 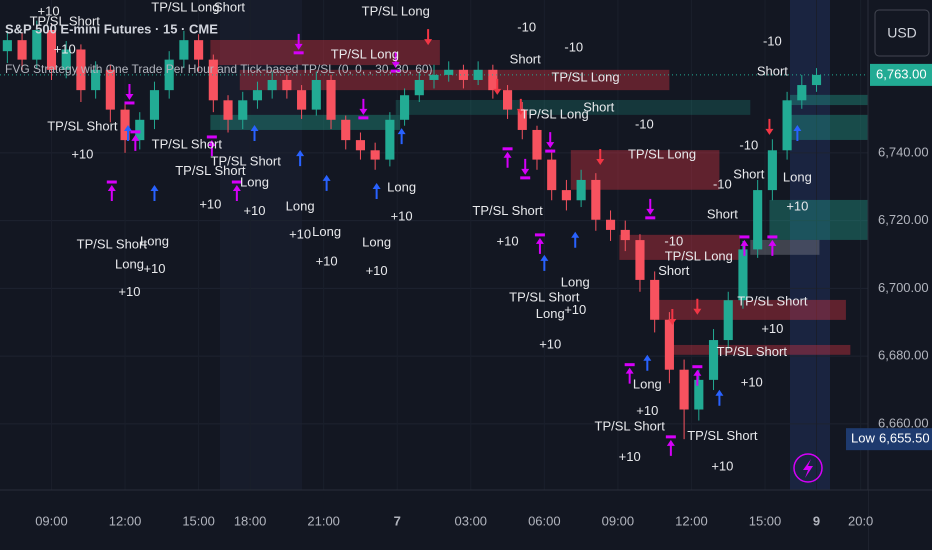 I want to click on alert-bolt, so click(x=808, y=468).